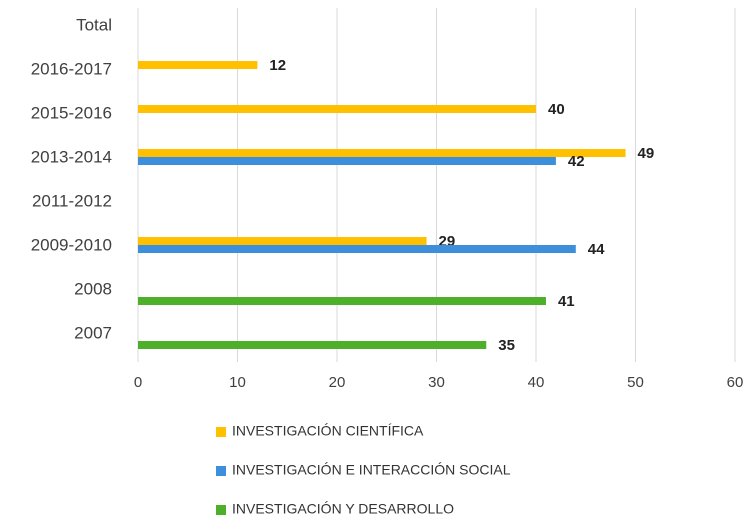 Image resolution: width=746 pixels, height=520 pixels. I want to click on value-label: 42, so click(576, 161).